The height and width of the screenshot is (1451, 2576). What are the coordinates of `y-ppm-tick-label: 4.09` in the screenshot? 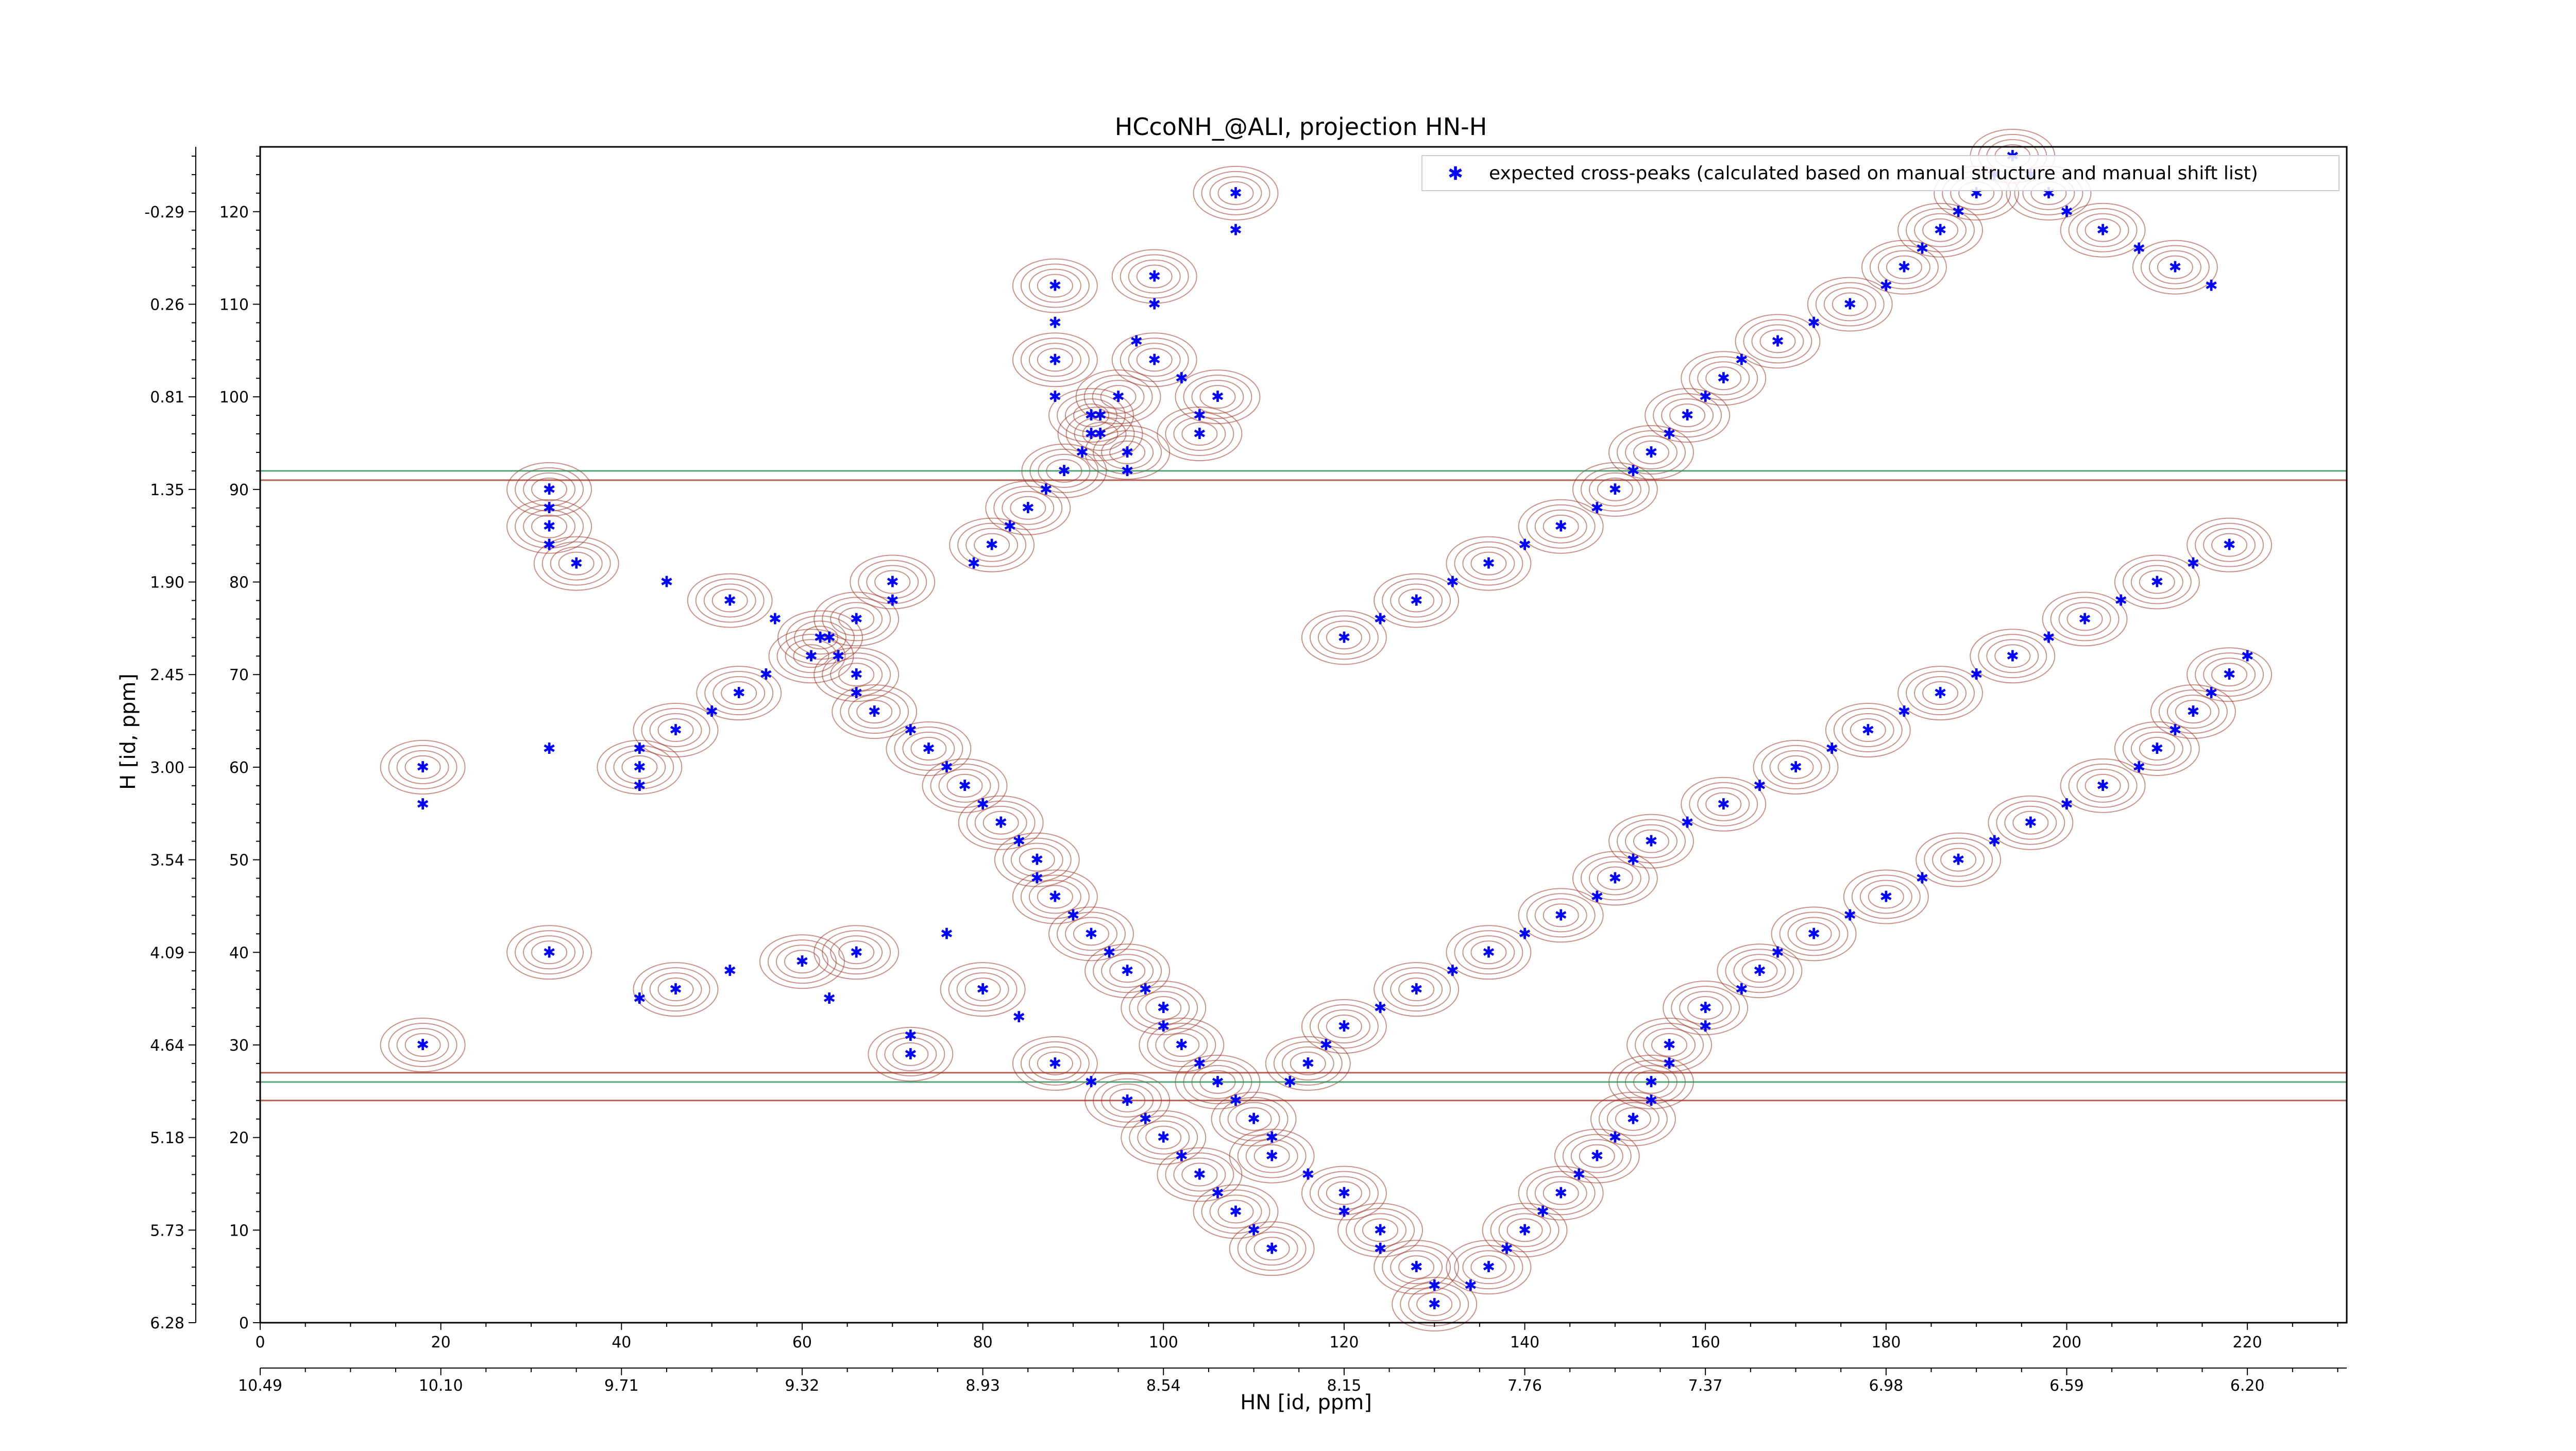 It's located at (167, 953).